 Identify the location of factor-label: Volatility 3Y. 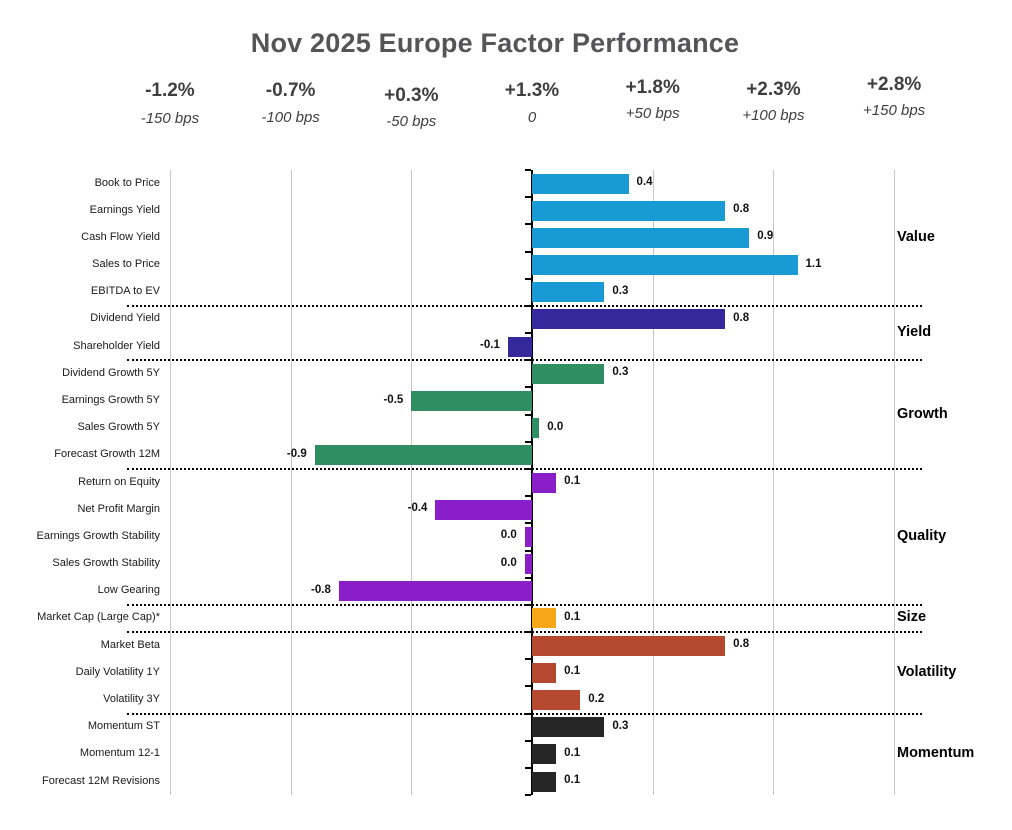
(131, 699).